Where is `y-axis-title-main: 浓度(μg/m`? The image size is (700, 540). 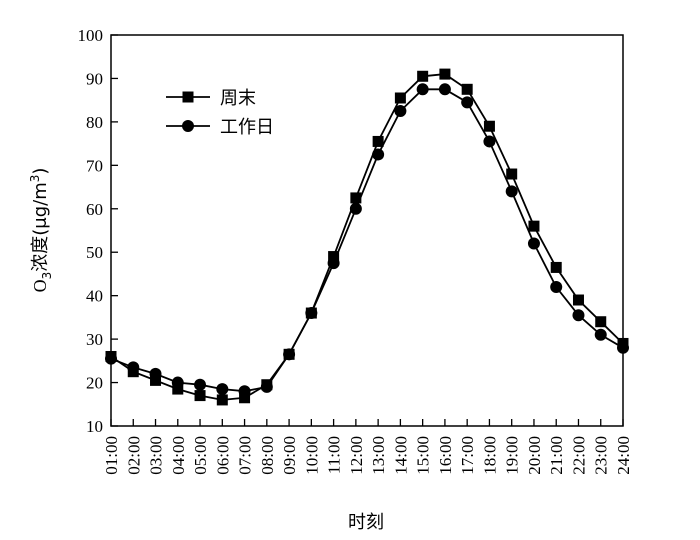 y-axis-title-main: 浓度(μg/m is located at coordinates (40, 227).